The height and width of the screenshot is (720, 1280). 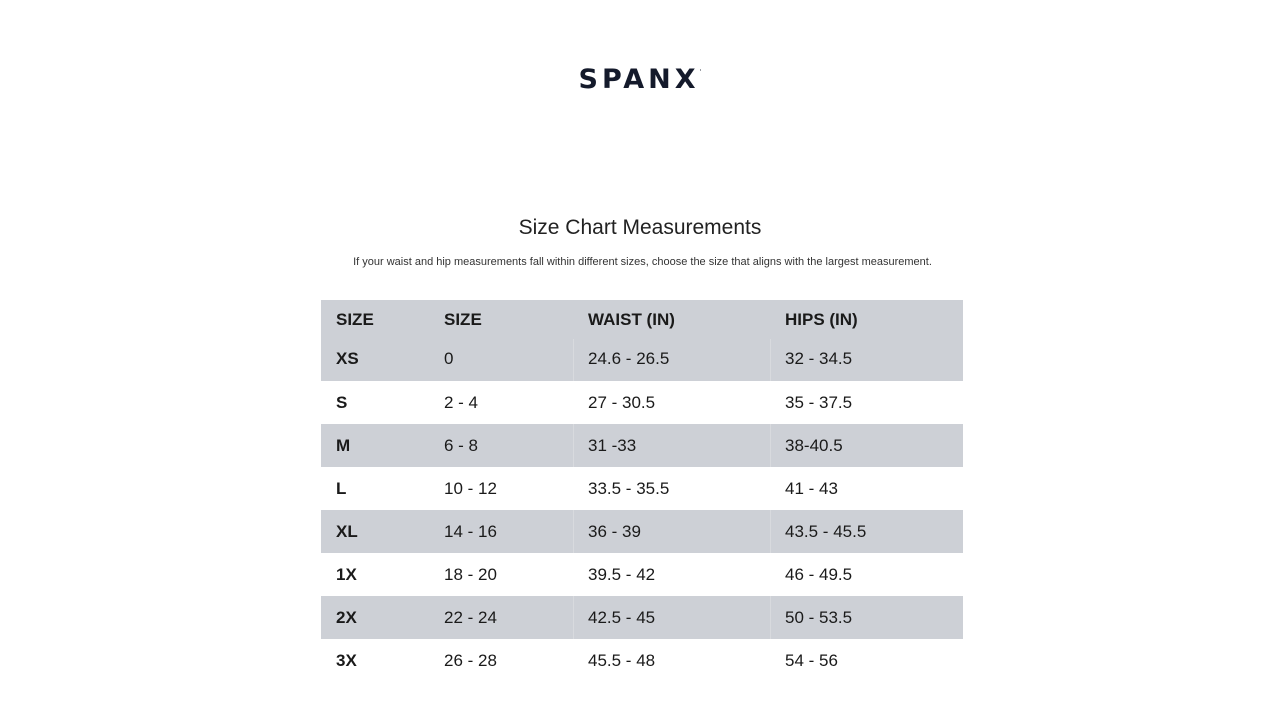 I want to click on table-row: L 10 - 12 33.5 - 35.5 41 - 43, so click(x=642, y=488).